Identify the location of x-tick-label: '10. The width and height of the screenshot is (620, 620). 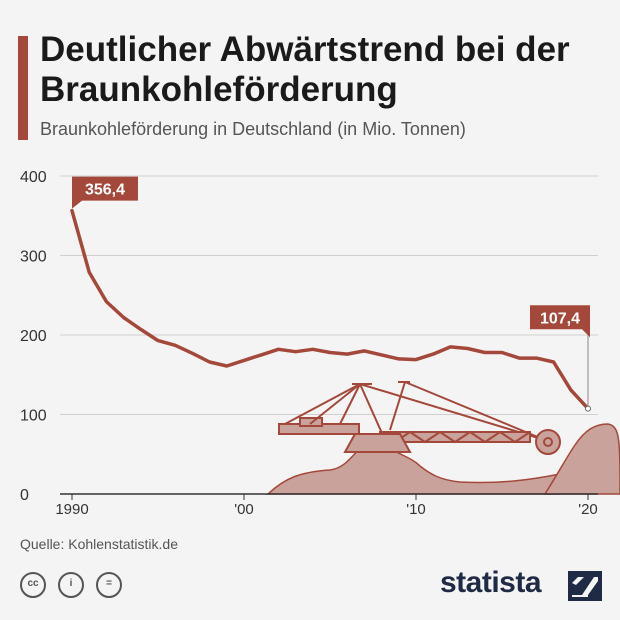
(416, 509).